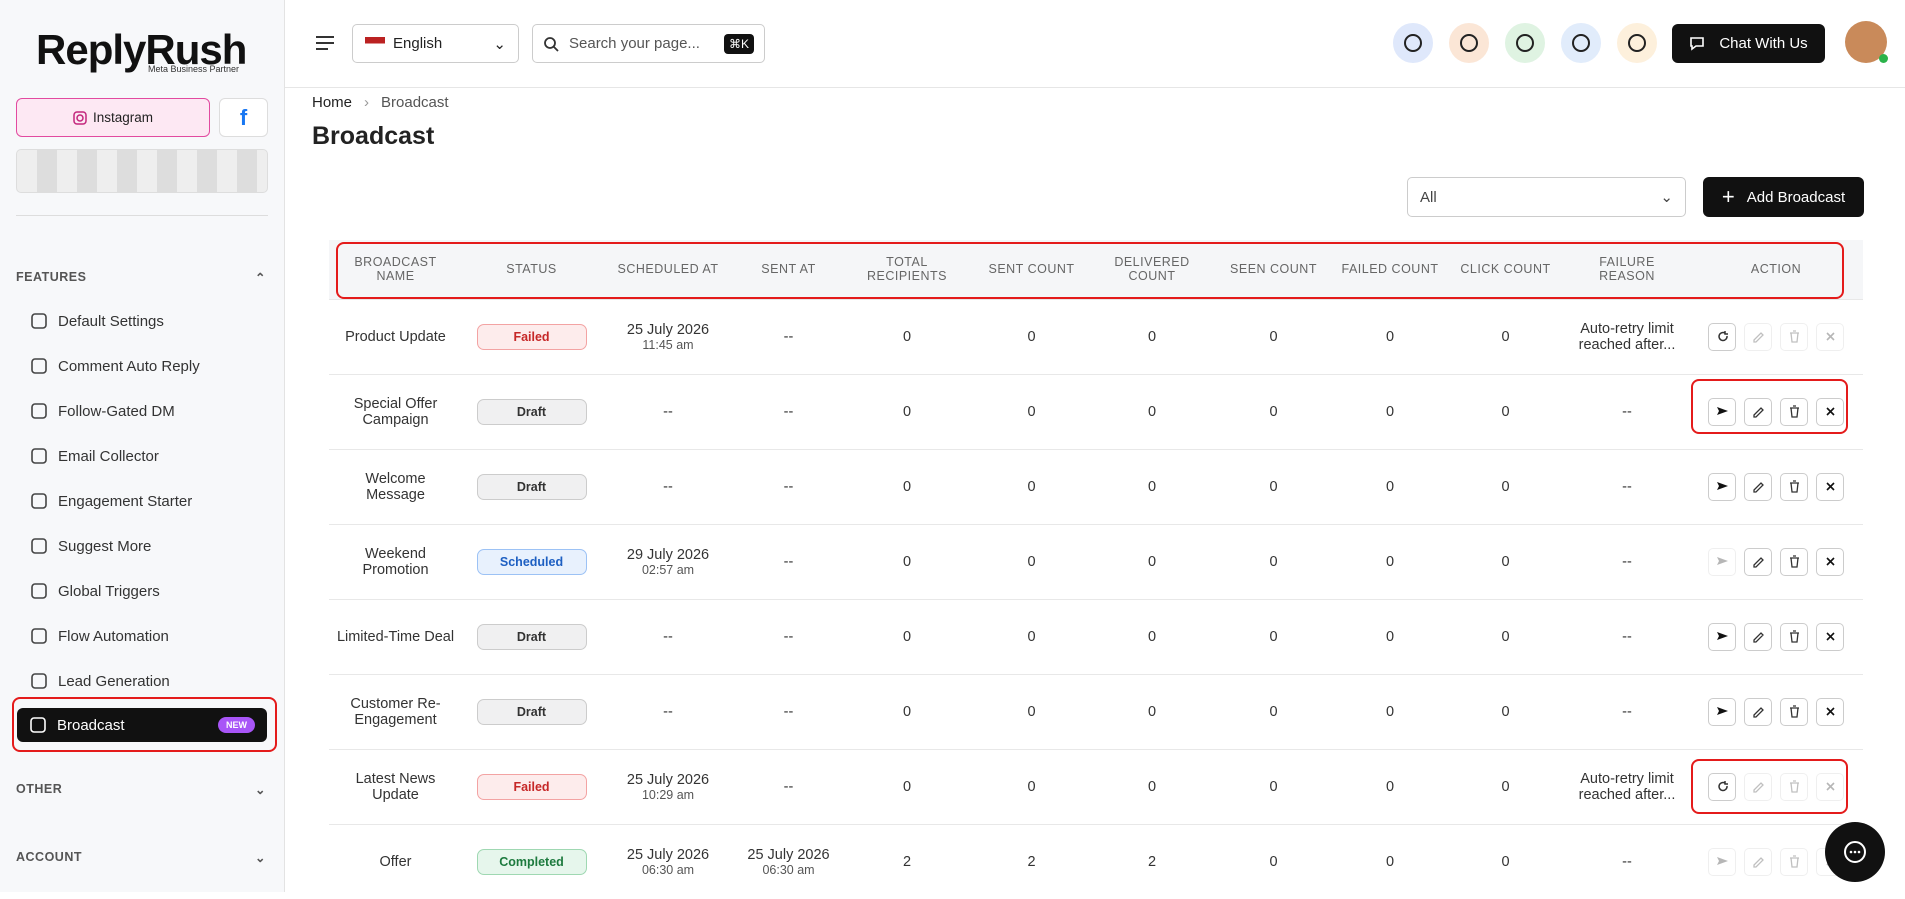  Describe the element at coordinates (531, 269) in the screenshot. I see `column-header: STATUS` at that location.